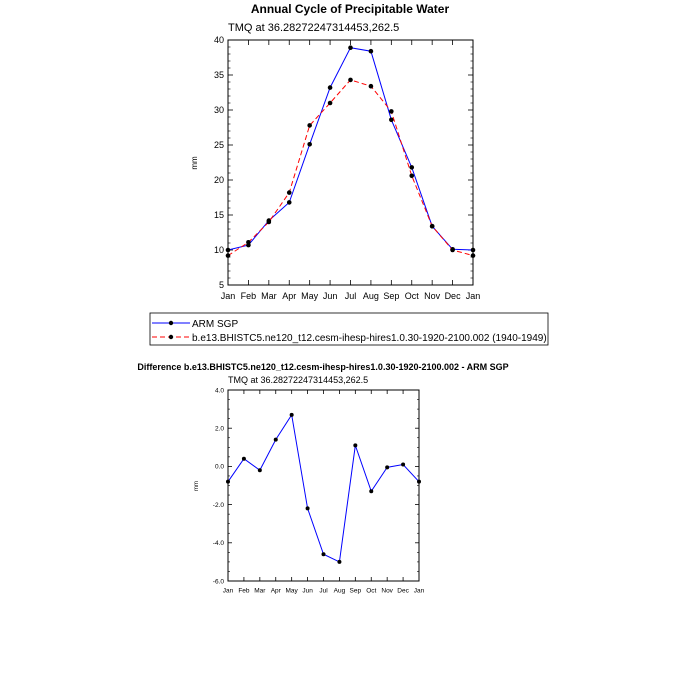 The image size is (700, 700). What do you see at coordinates (349, 329) in the screenshot?
I see `legend-box` at bounding box center [349, 329].